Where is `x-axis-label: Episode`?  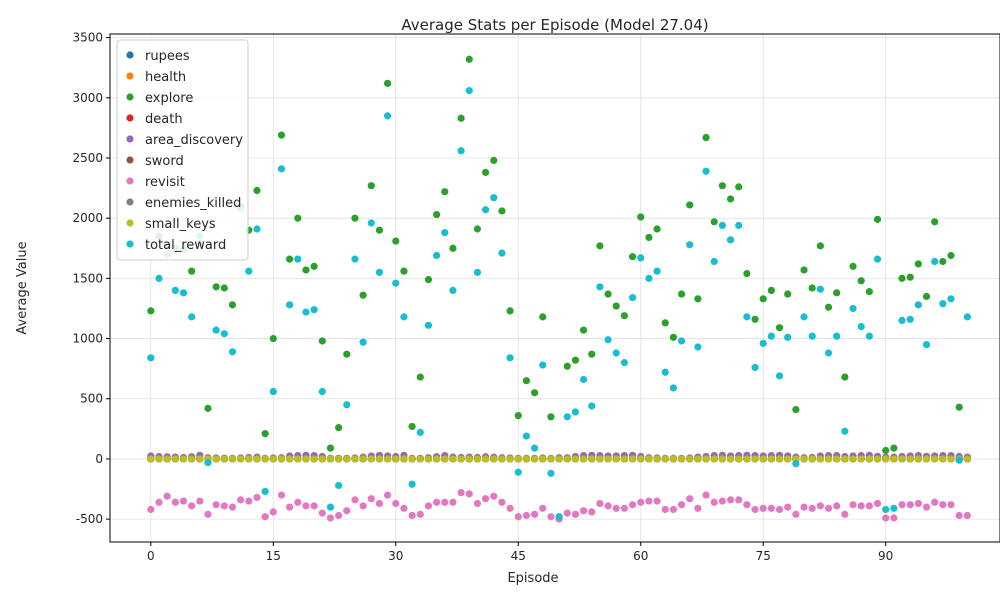
x-axis-label: Episode is located at coordinates (532, 578).